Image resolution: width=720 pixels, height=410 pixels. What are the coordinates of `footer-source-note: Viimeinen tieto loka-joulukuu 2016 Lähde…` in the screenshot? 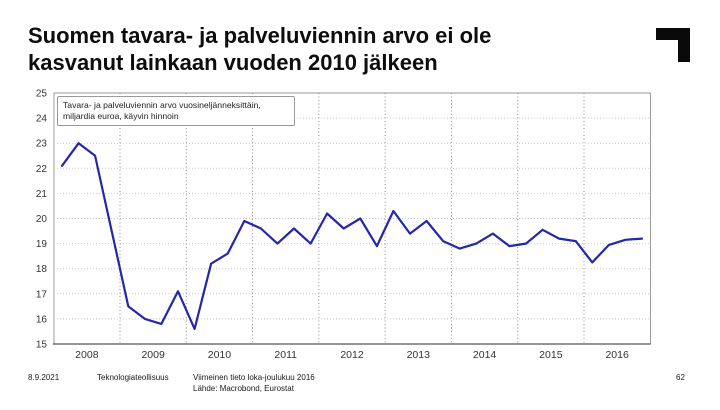 It's located at (254, 384).